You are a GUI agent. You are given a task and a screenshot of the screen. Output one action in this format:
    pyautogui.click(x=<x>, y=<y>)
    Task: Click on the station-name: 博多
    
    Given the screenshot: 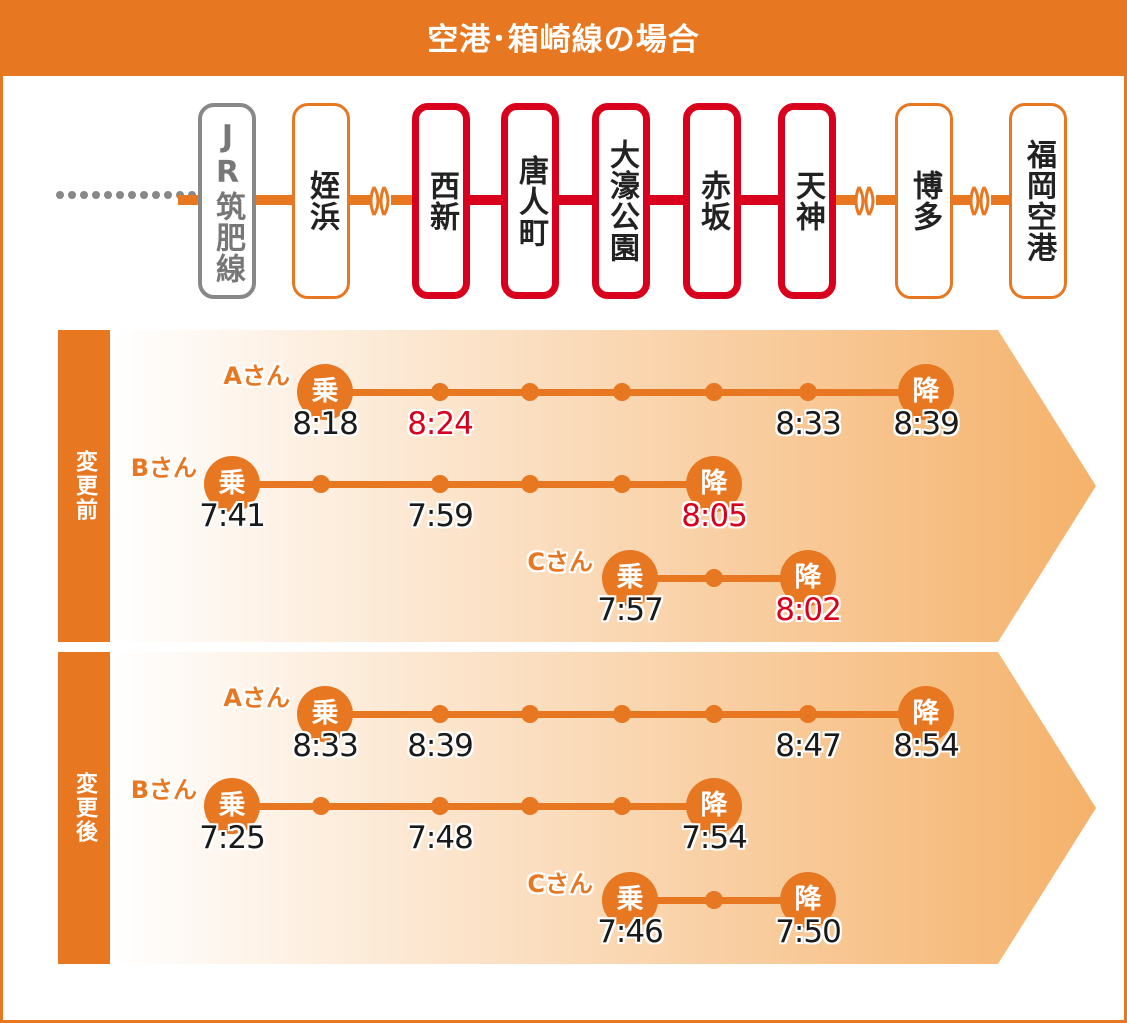 What is the action you would take?
    pyautogui.click(x=924, y=201)
    